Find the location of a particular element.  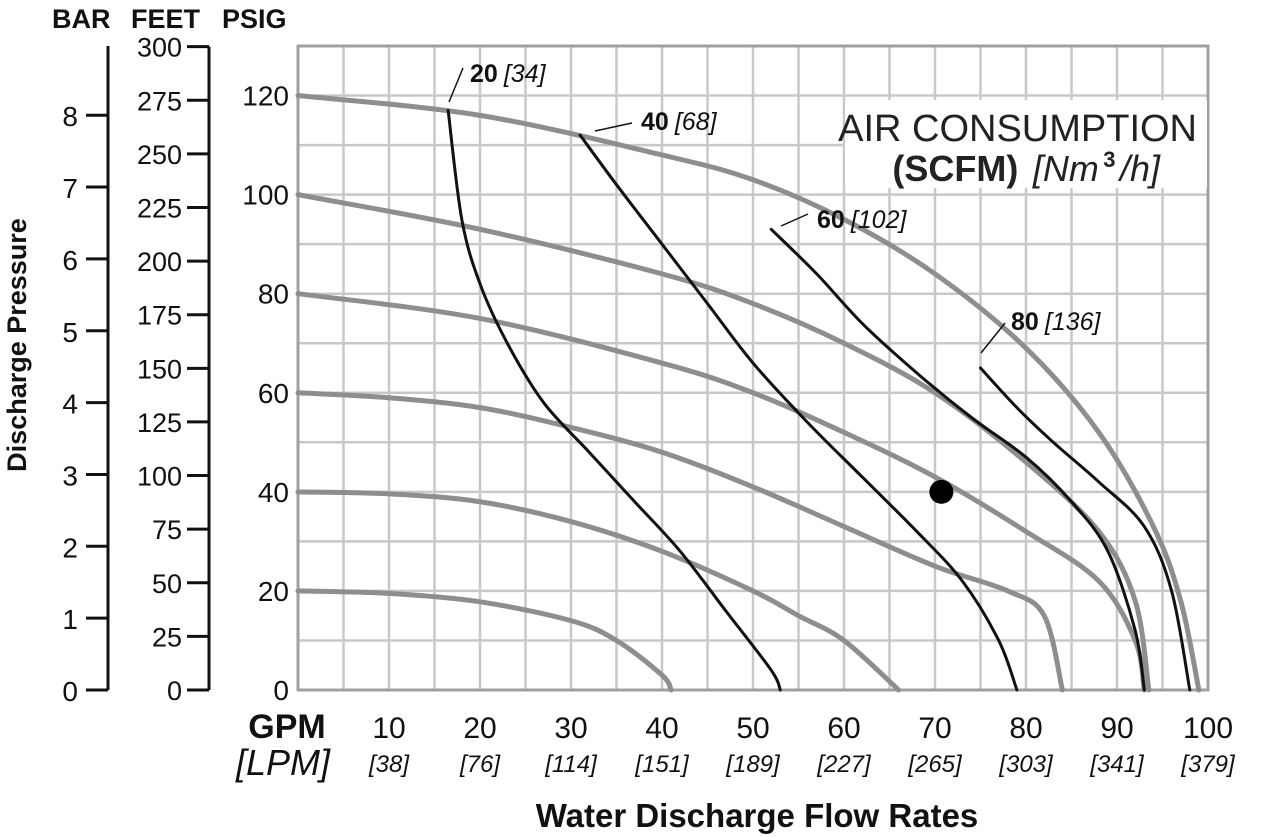

air-curve-80scfm is located at coordinates (1085, 529).